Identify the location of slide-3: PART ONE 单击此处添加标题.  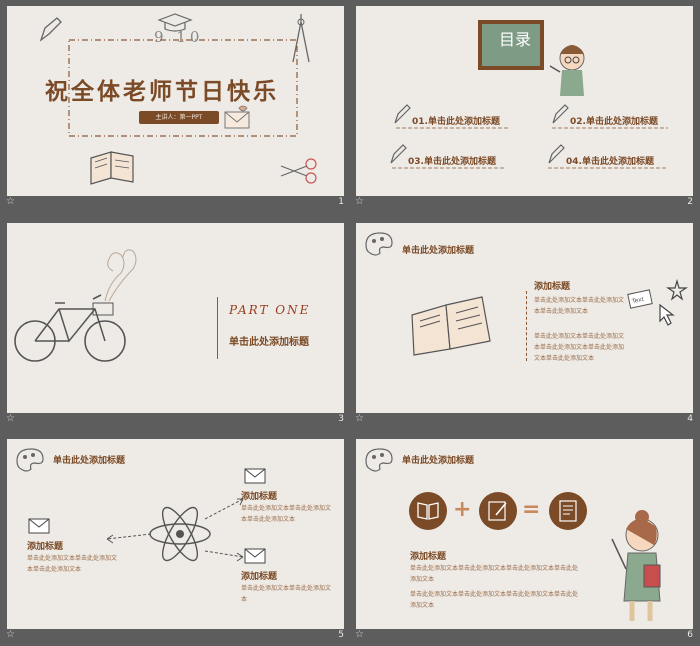
(175, 318).